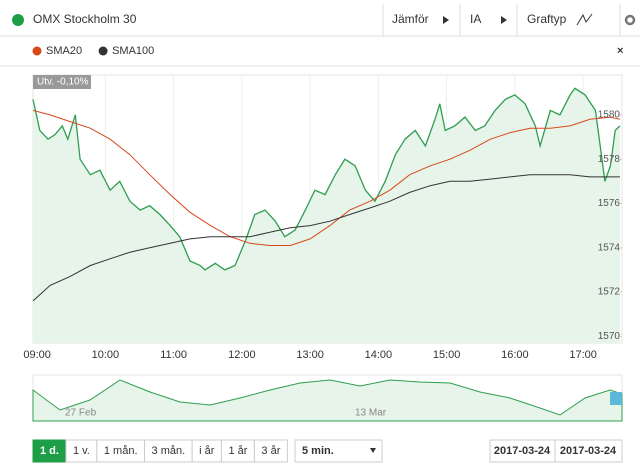  Describe the element at coordinates (609, 159) in the screenshot. I see `y-tick-label: 1578` at that location.